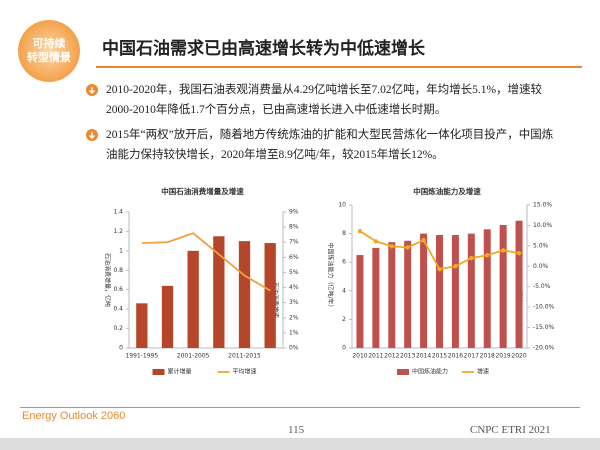 Image resolution: width=600 pixels, height=450 pixels. Describe the element at coordinates (502, 356) in the screenshot. I see `x-tick-label: 2019` at that location.